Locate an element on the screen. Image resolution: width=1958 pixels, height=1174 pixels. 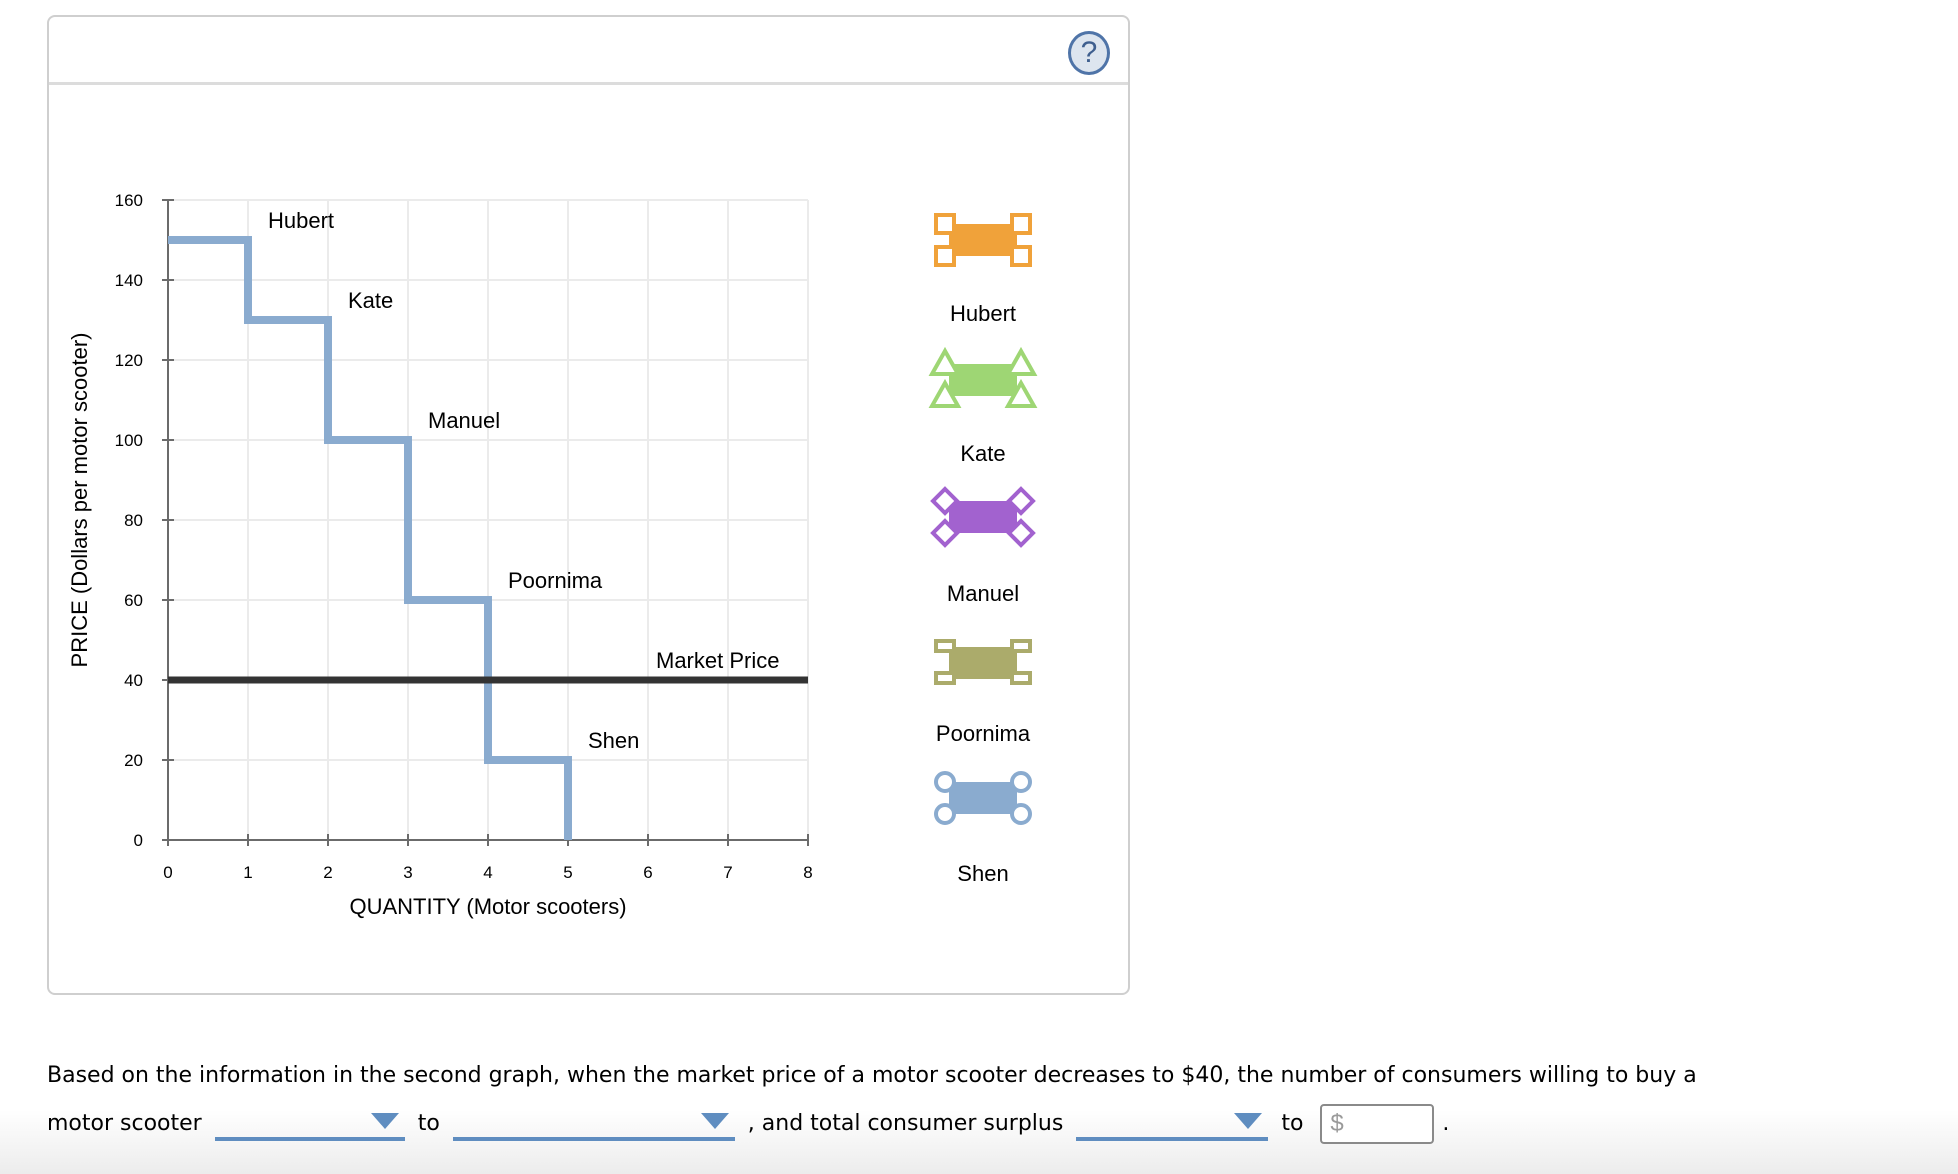
y-tick-label: 120 is located at coordinates (129, 360).